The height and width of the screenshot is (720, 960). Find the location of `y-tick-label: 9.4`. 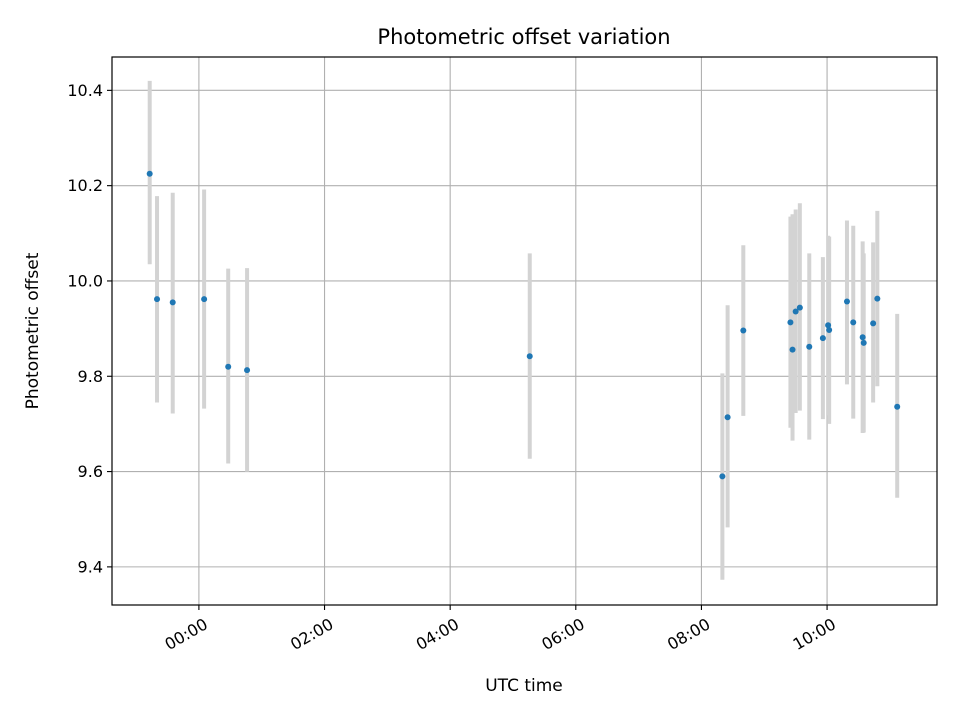

y-tick-label: 9.4 is located at coordinates (90, 566).